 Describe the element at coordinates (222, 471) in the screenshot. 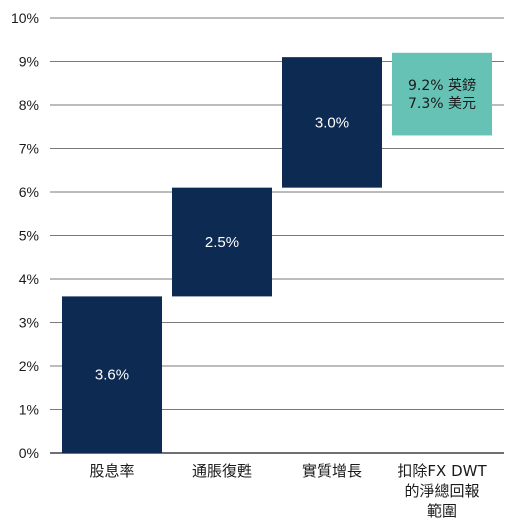

I see `x-tick-label: 通脹復甦` at that location.